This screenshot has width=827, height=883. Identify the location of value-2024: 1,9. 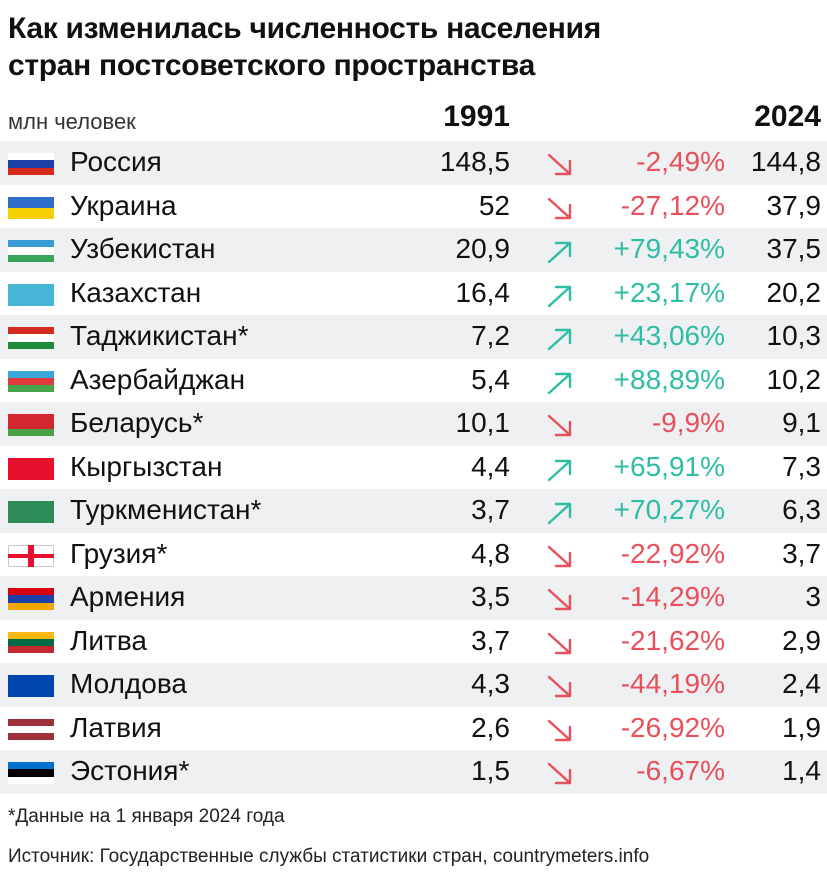
(801, 727).